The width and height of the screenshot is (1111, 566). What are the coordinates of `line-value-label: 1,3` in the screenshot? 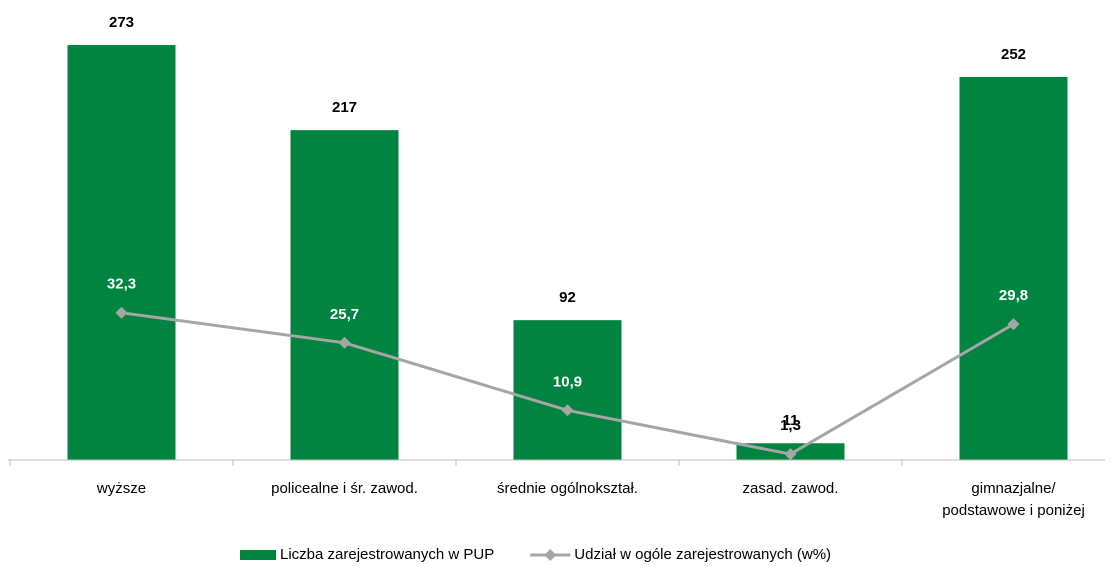 It's located at (790, 425).